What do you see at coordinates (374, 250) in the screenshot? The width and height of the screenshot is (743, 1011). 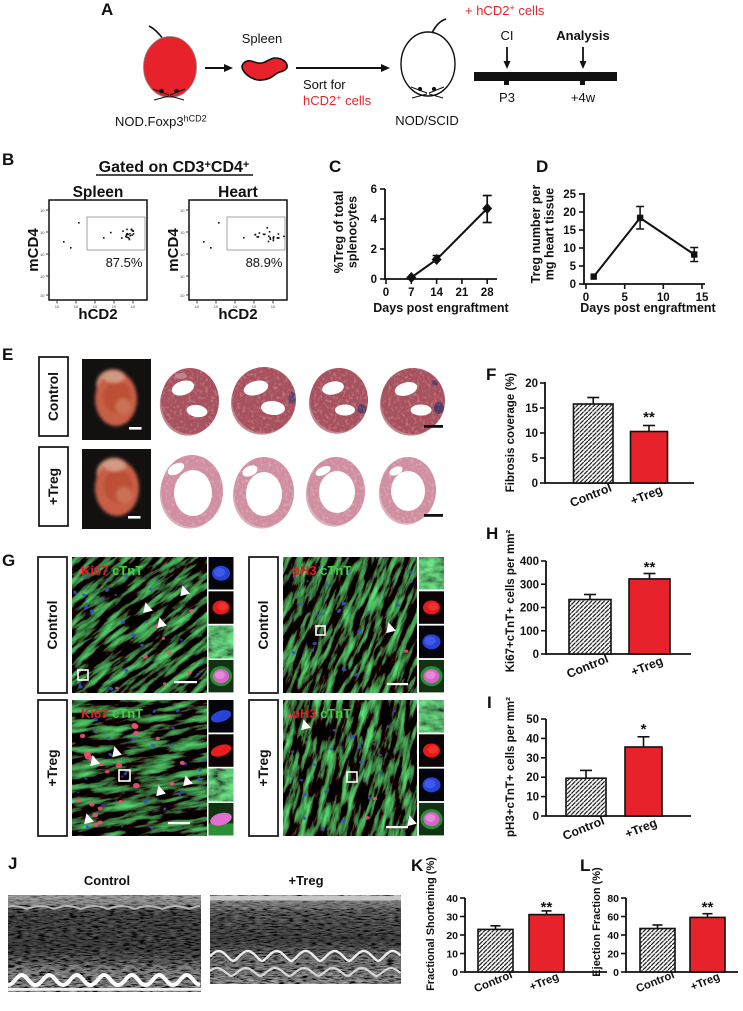 I see `svg-text: 2` at bounding box center [374, 250].